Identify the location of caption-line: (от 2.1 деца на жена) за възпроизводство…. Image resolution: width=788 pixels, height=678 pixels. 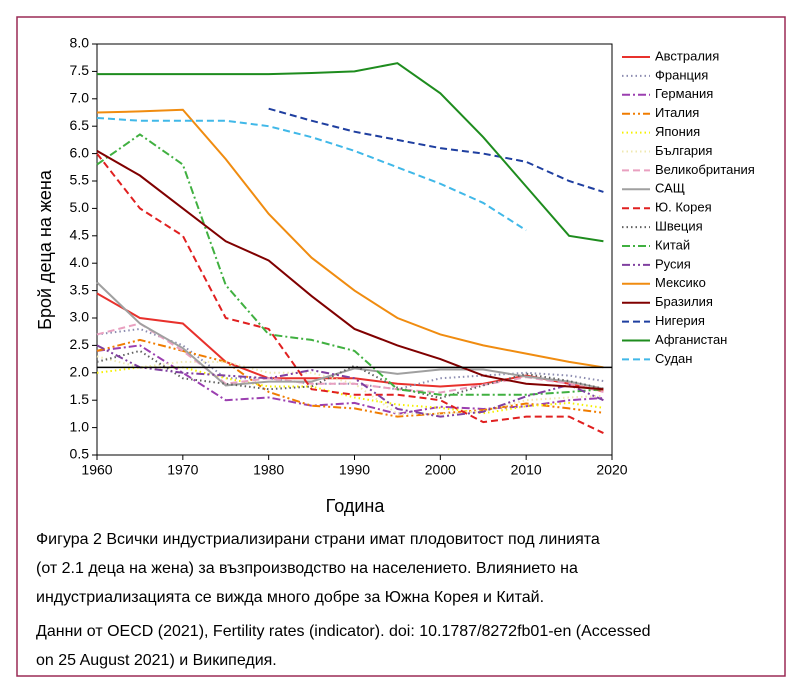
(307, 568).